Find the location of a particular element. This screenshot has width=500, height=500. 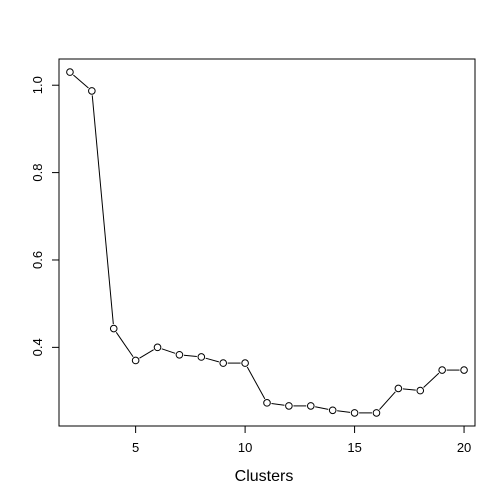

x-tick-label: 5 is located at coordinates (135, 447).